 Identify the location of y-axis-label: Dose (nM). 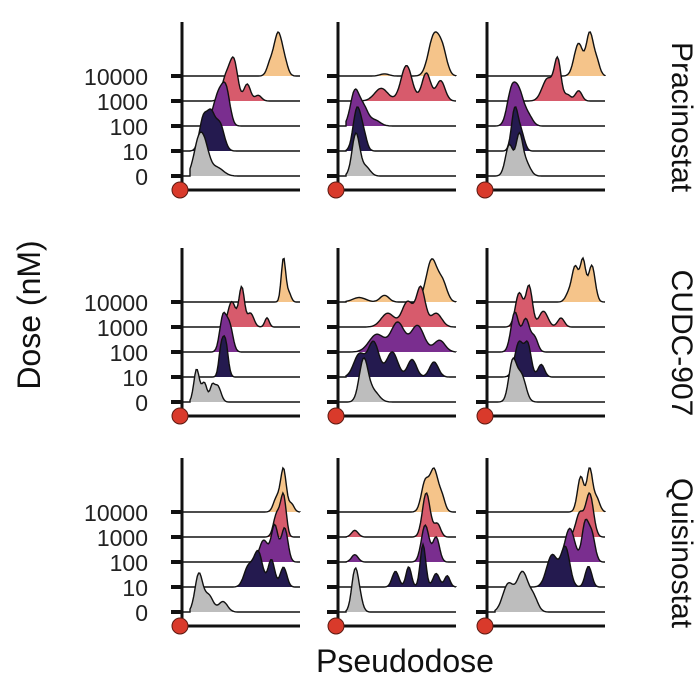
(29, 314).